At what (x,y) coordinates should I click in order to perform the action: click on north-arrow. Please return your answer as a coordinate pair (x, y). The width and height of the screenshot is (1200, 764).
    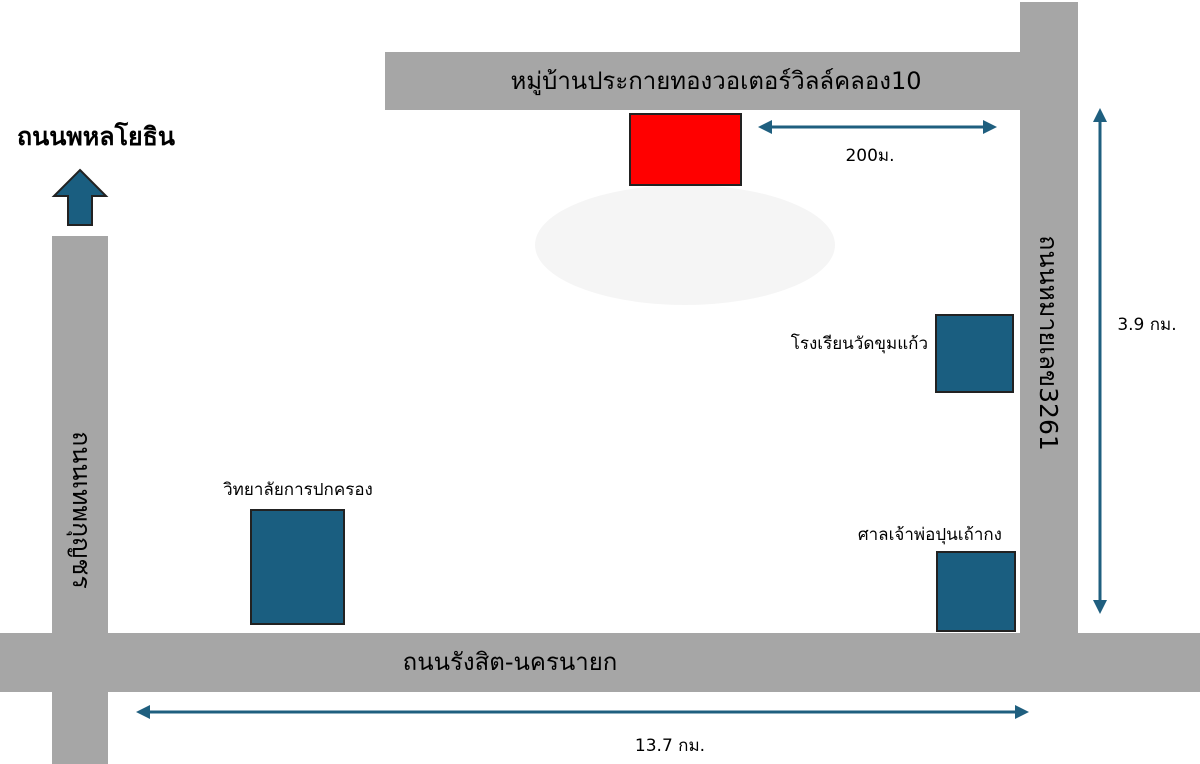
    Looking at the image, I should click on (80, 197).